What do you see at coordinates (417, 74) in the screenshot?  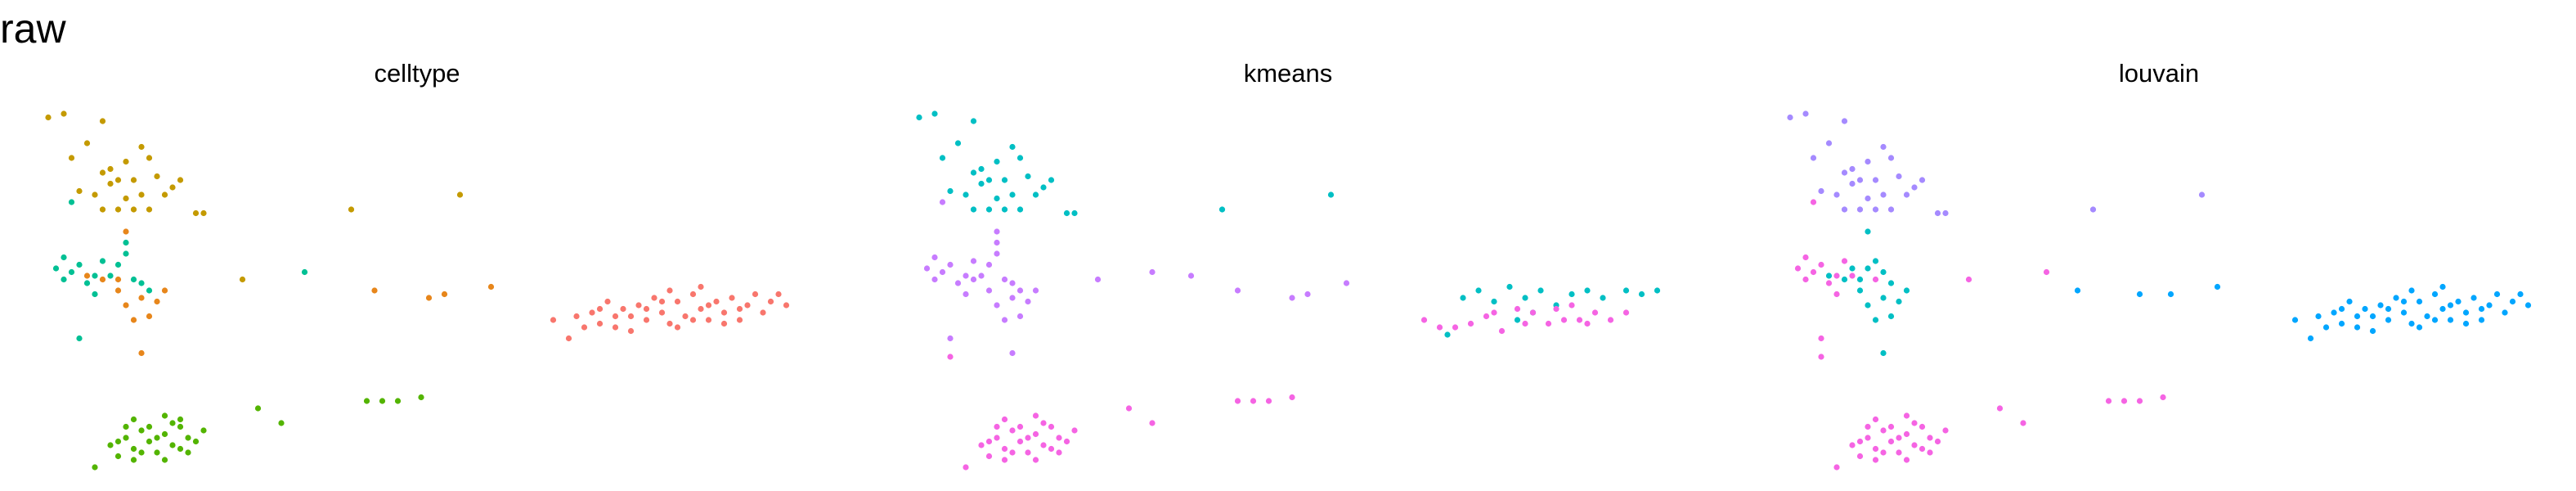 I see `panel-title: celltype` at bounding box center [417, 74].